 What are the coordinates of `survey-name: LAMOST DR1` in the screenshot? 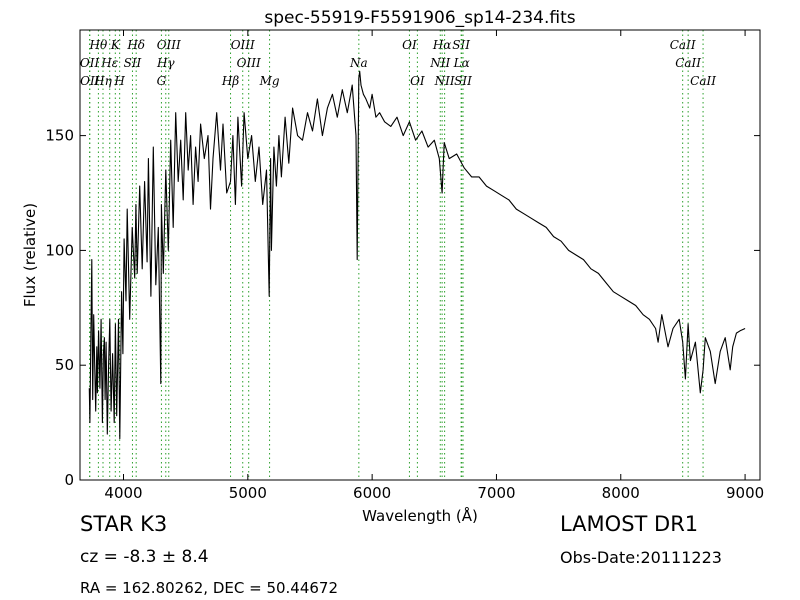 It's located at (629, 524).